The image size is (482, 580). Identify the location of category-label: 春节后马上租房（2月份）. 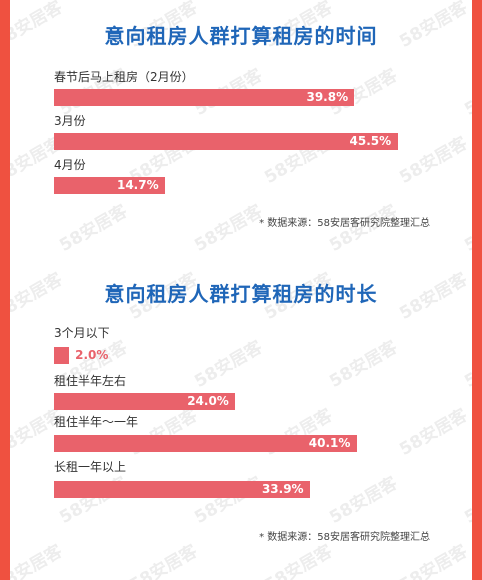
(124, 77).